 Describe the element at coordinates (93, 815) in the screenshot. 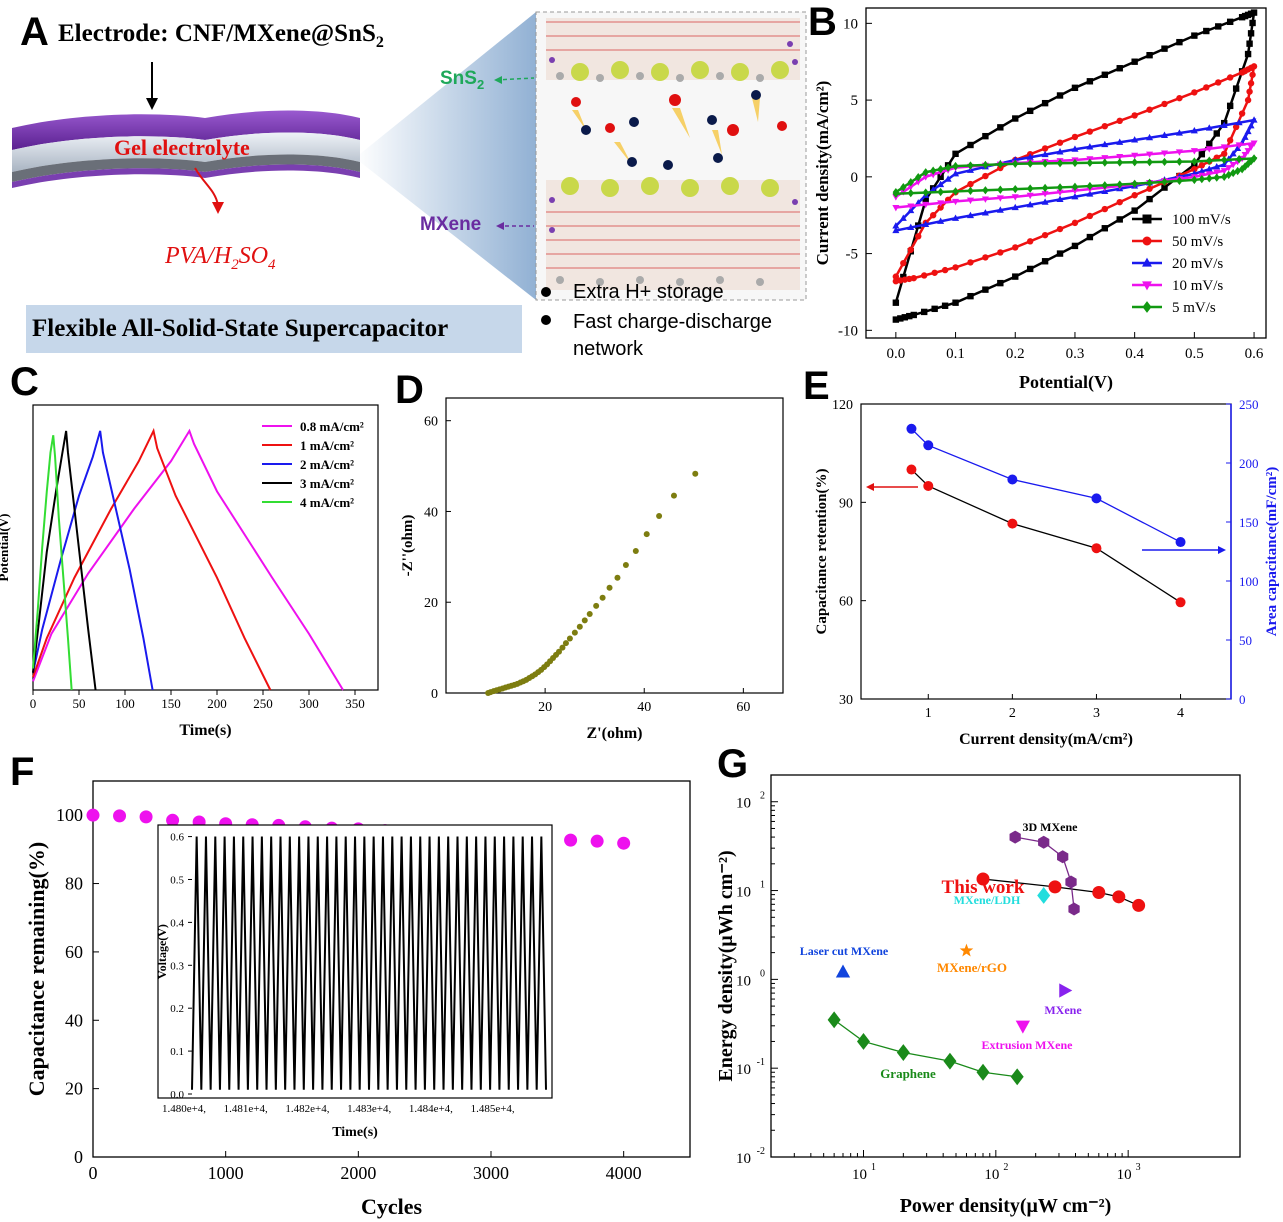

I see `chart-f-point` at that location.